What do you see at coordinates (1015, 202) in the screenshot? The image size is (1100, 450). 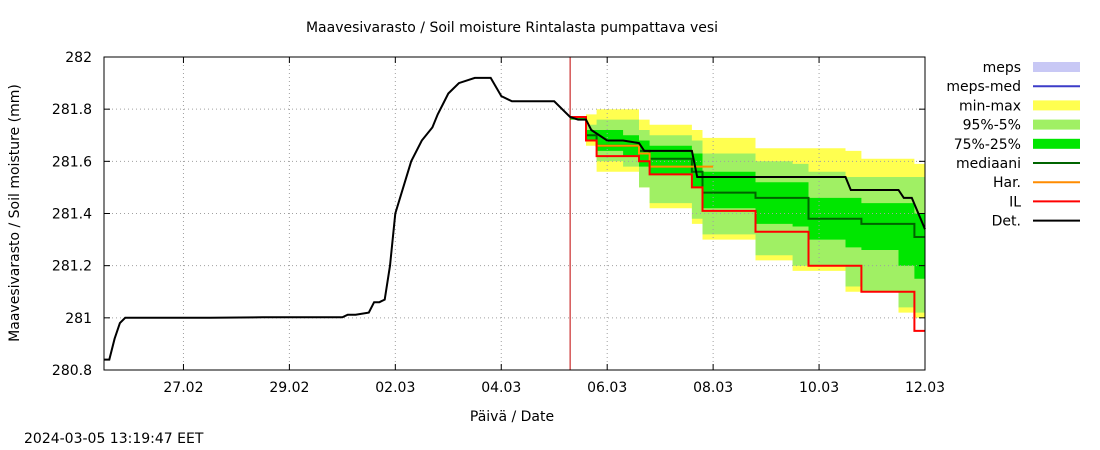 I see `legend-label: IL` at bounding box center [1015, 202].